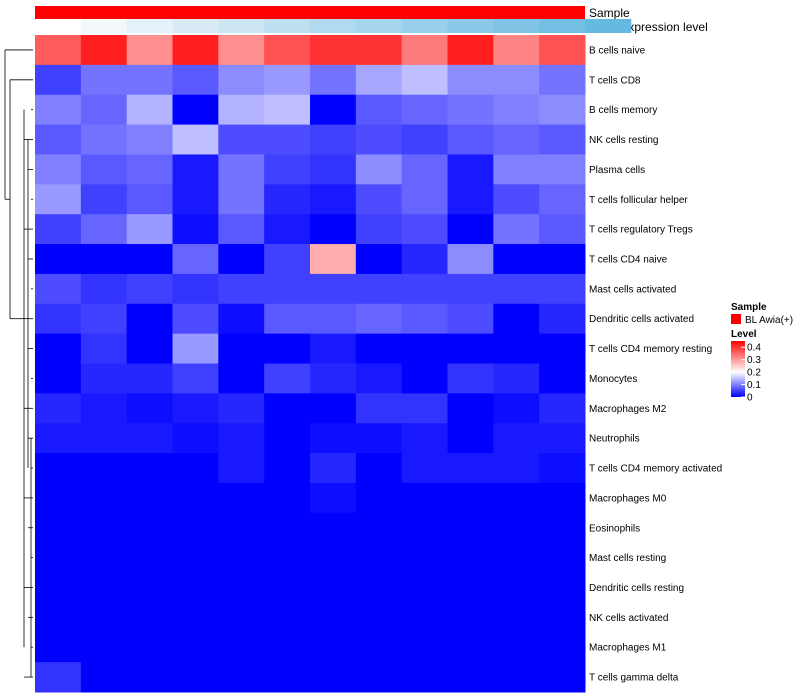 The width and height of the screenshot is (800, 700). Describe the element at coordinates (623, 110) in the screenshot. I see `row-label: B cells memory` at that location.